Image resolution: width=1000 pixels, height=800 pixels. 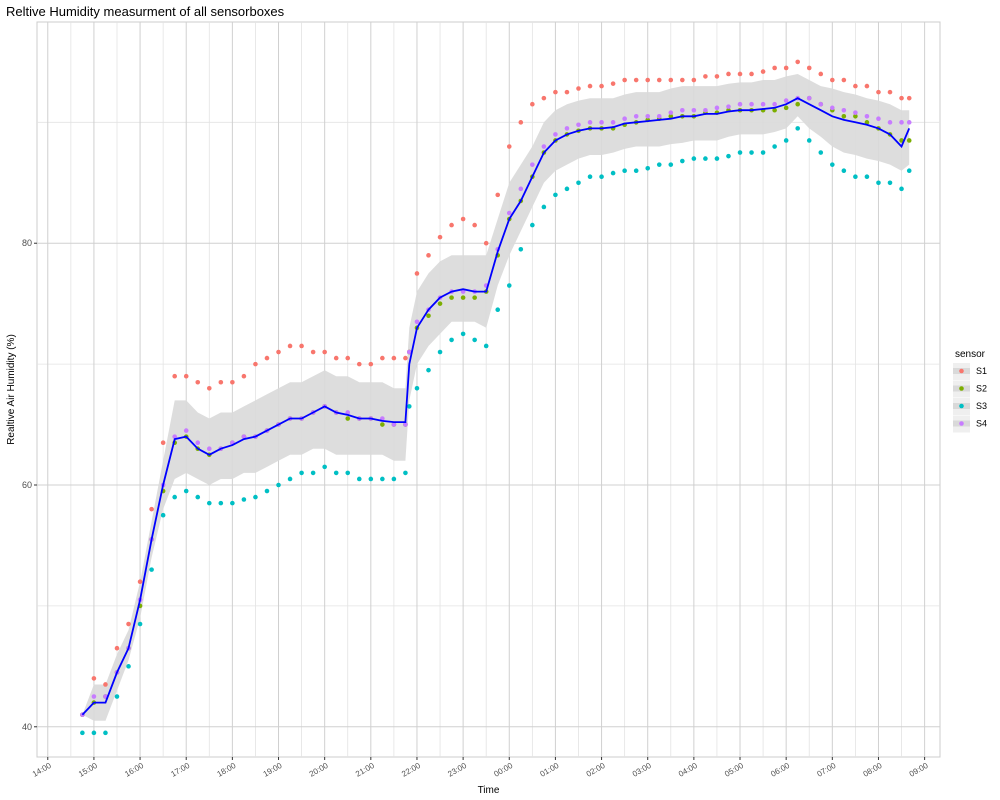 I want to click on legend-marker-s4, so click(x=961, y=423).